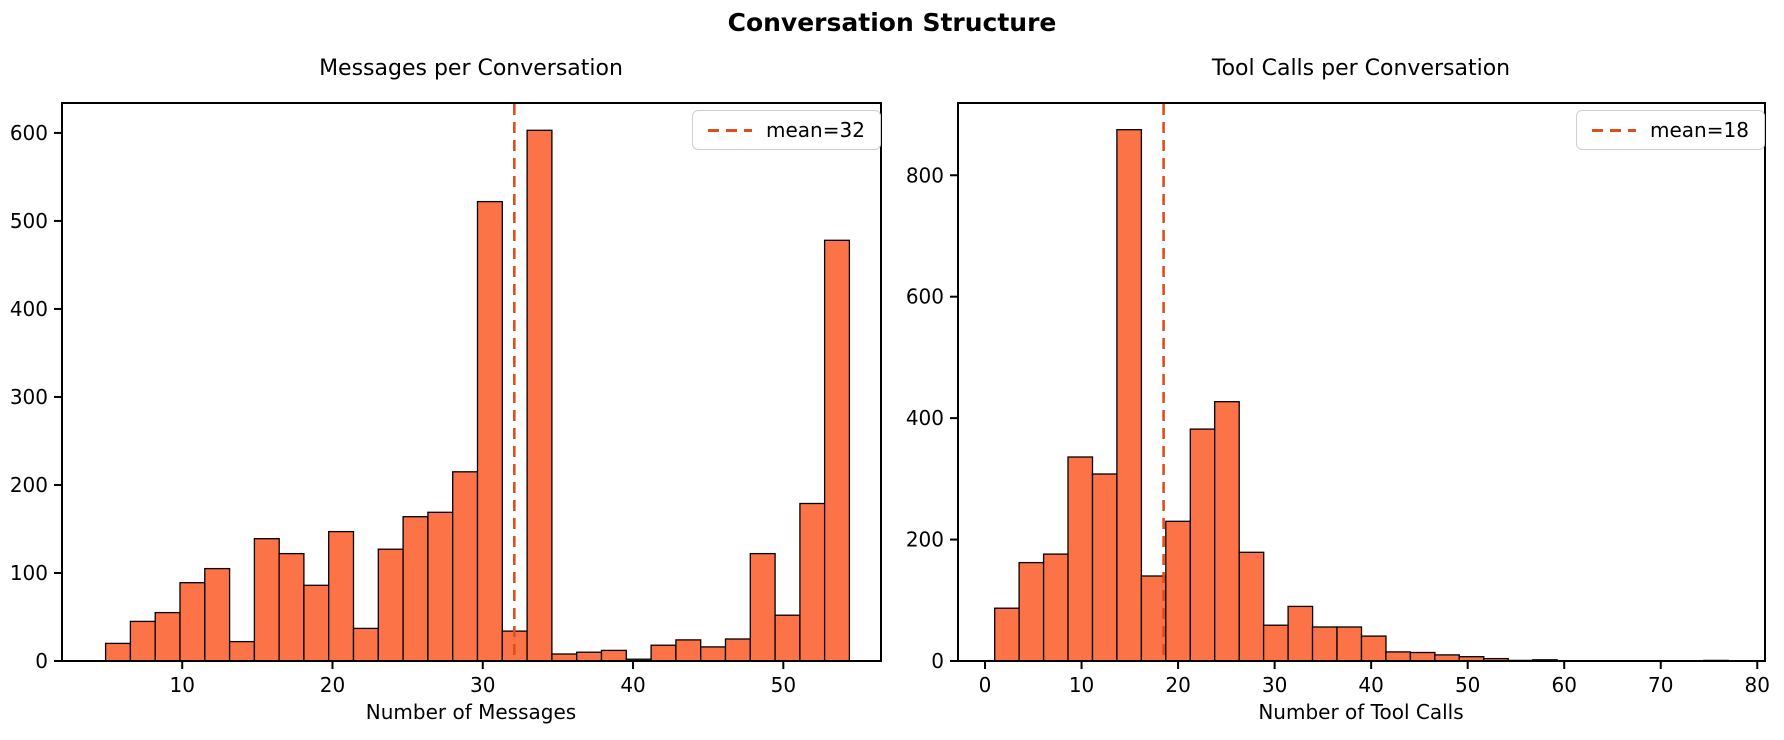 The image size is (1784, 740). I want to click on x-axis-label-toolcalls: Number of Tool Calls, so click(1361, 712).